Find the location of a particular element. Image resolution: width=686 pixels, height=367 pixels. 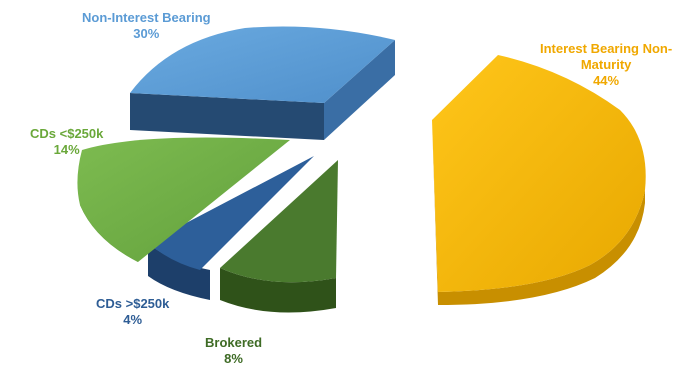

pie-slice-non-interest-bearing is located at coordinates (262, 83).